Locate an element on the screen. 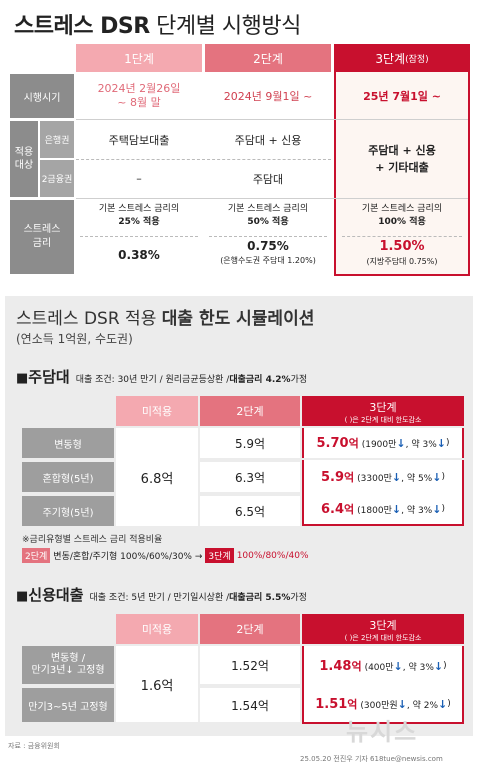 Image resolution: width=478 pixels, height=766 pixels. mortgage-row-label: 변동형 is located at coordinates (68, 443).